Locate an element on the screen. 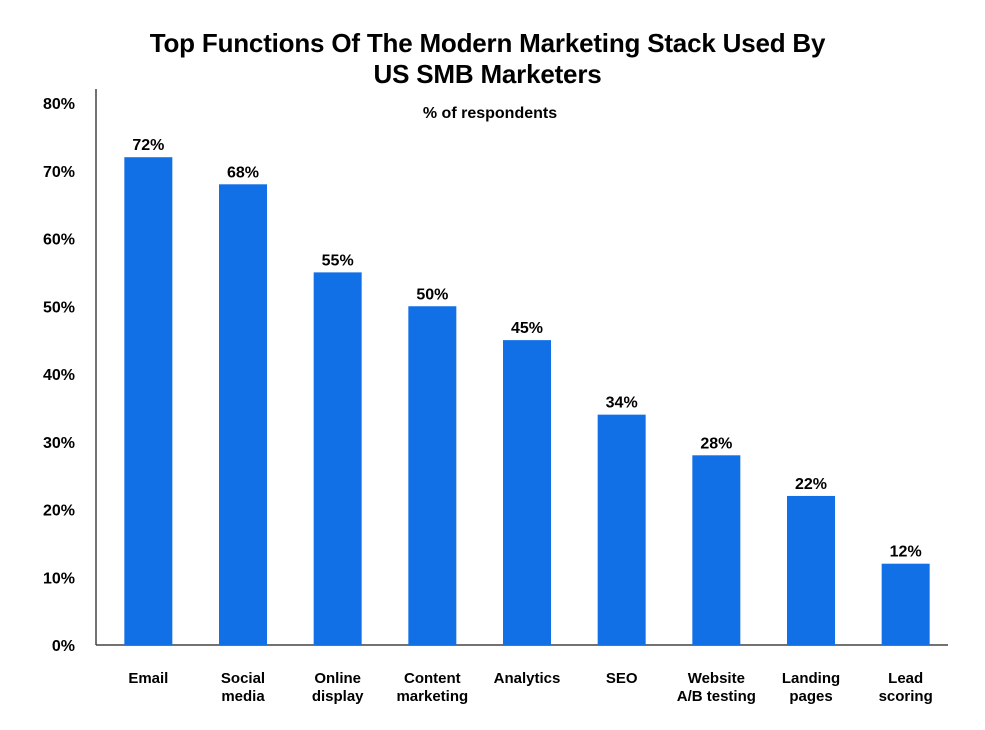 The image size is (985, 730). x-tick-label: SEO is located at coordinates (622, 678).